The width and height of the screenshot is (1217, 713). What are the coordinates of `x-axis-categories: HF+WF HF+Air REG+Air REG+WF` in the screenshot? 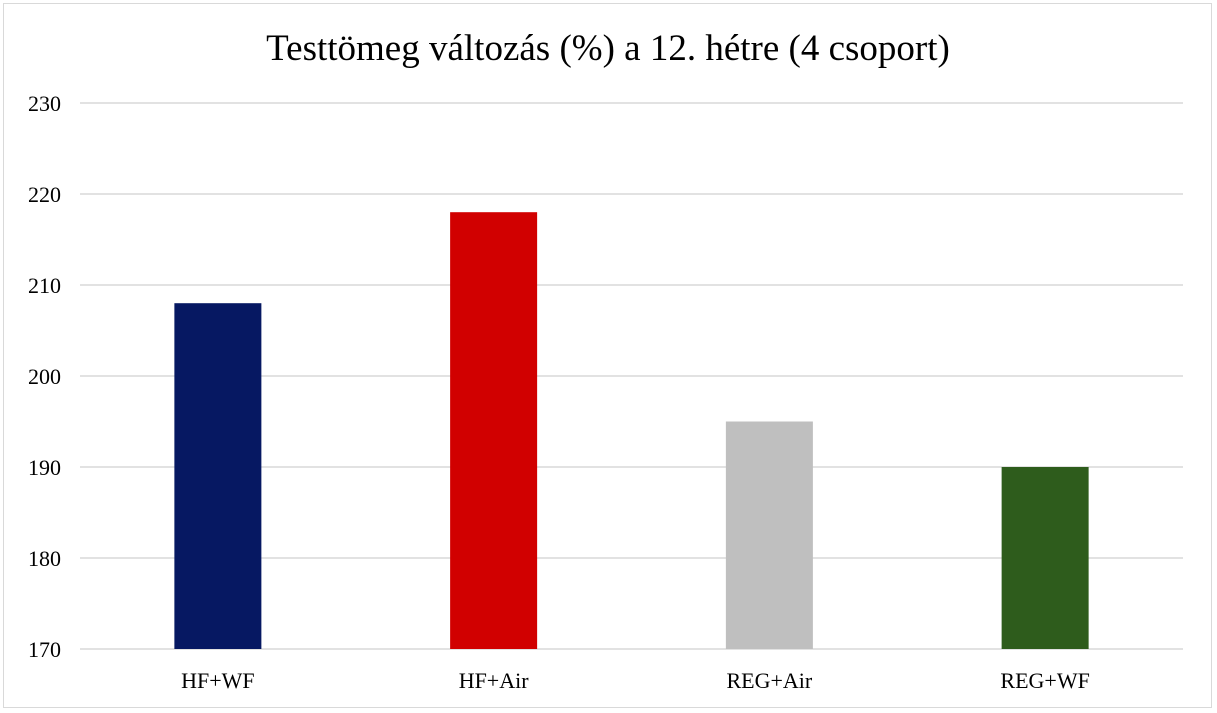 It's located at (635, 680).